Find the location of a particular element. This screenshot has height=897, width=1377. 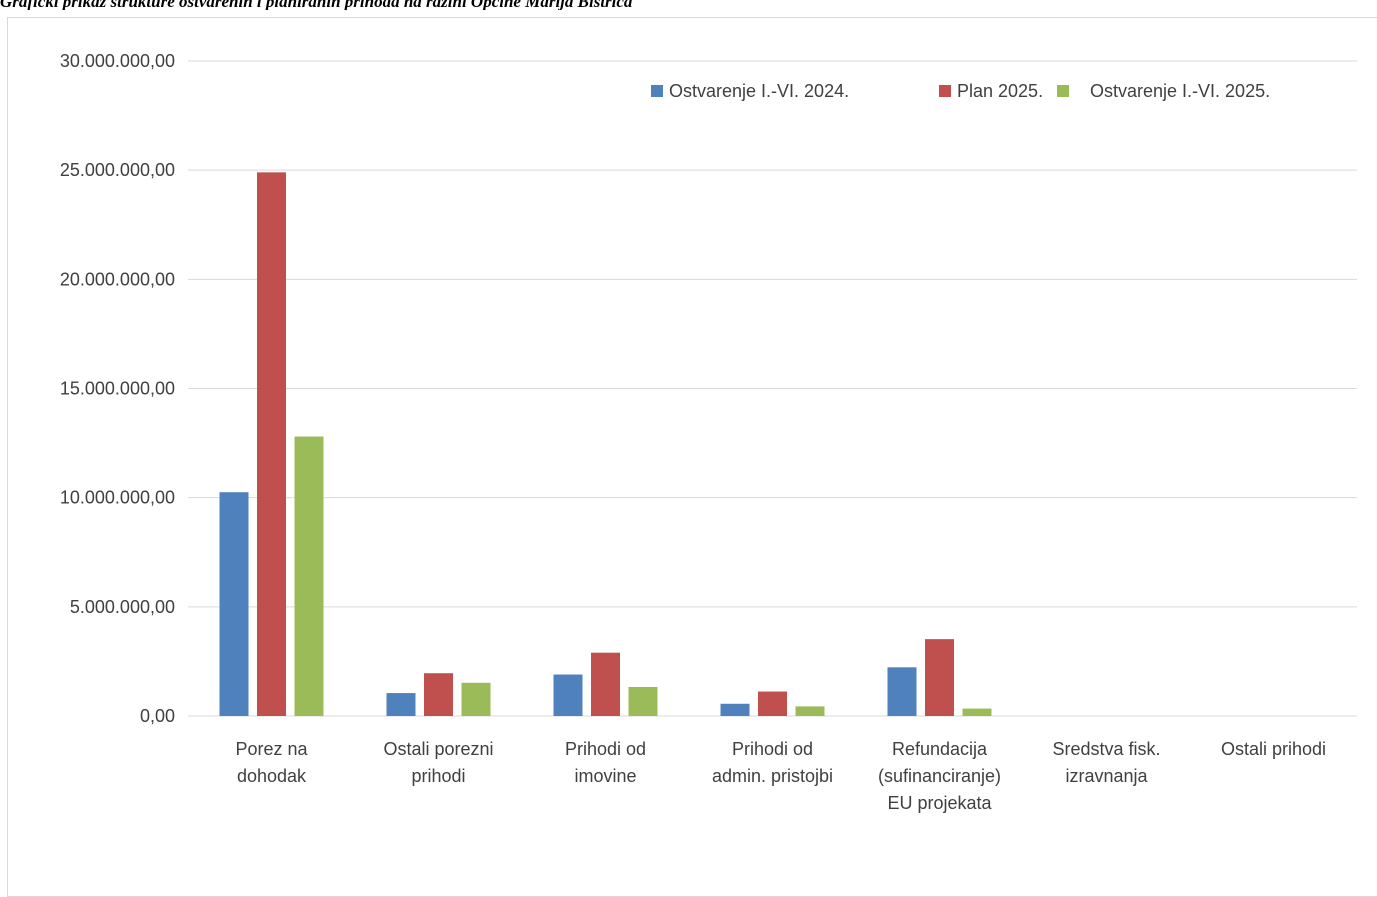

x-tick-label: imovine is located at coordinates (605, 776).